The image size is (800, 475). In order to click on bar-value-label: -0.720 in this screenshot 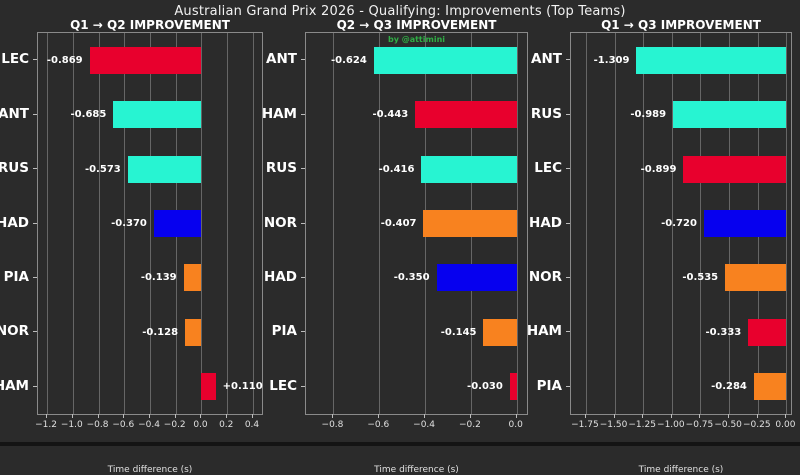, I will do `click(679, 223)`.